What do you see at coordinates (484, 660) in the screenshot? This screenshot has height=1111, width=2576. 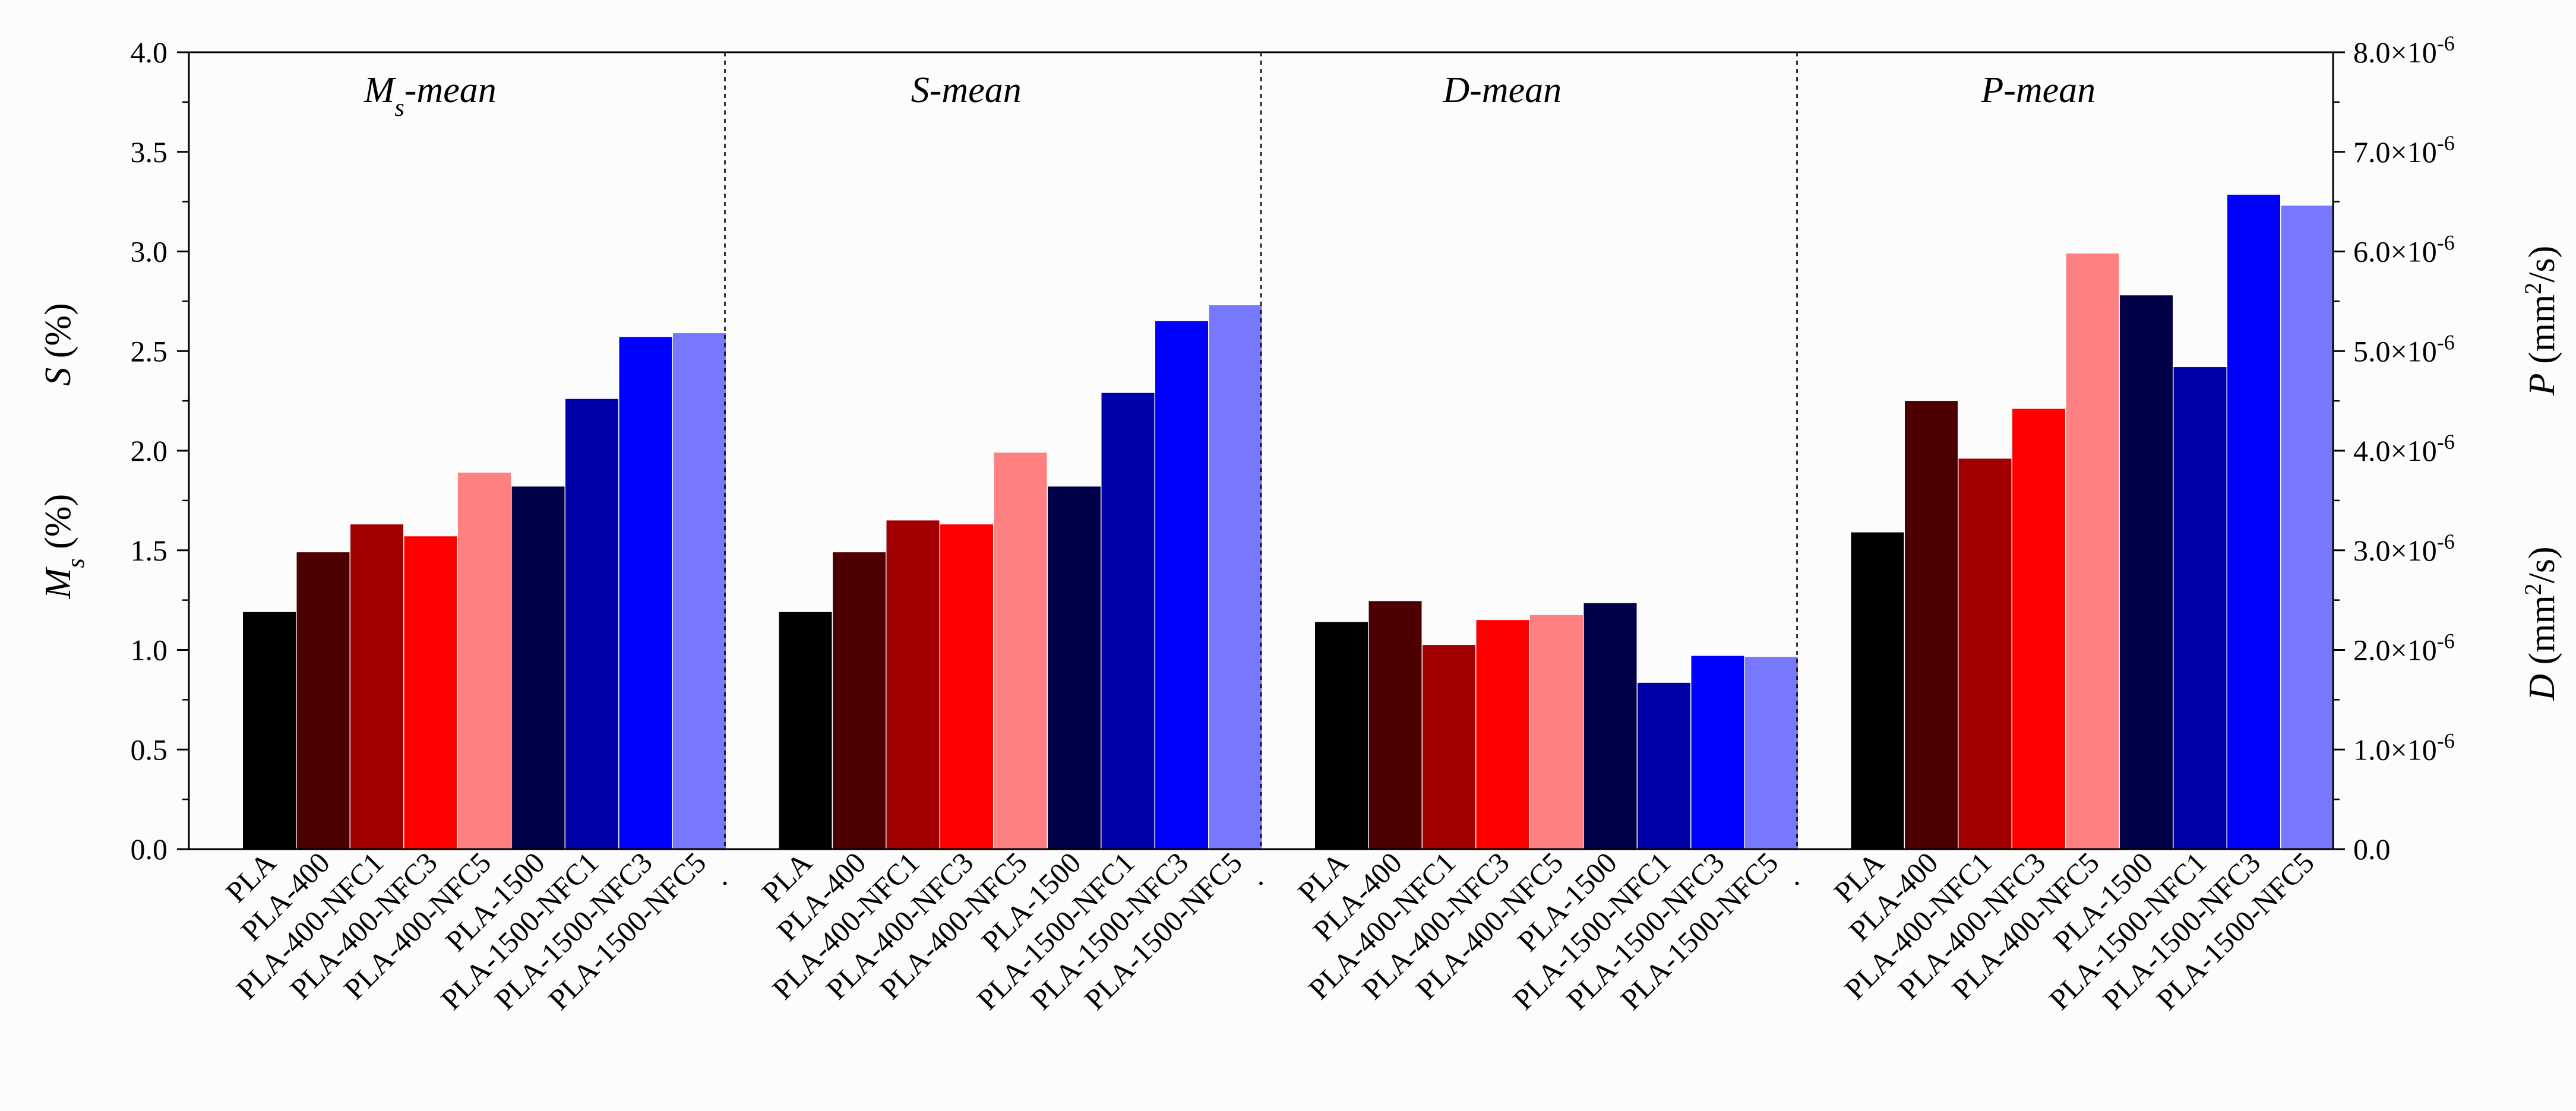 I see `bar-1-pla-400-nfc5` at bounding box center [484, 660].